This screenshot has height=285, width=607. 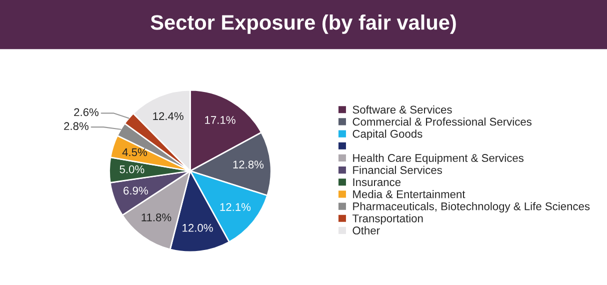 What do you see at coordinates (442, 122) in the screenshot?
I see `legend-label: Commercial & Professional Services` at bounding box center [442, 122].